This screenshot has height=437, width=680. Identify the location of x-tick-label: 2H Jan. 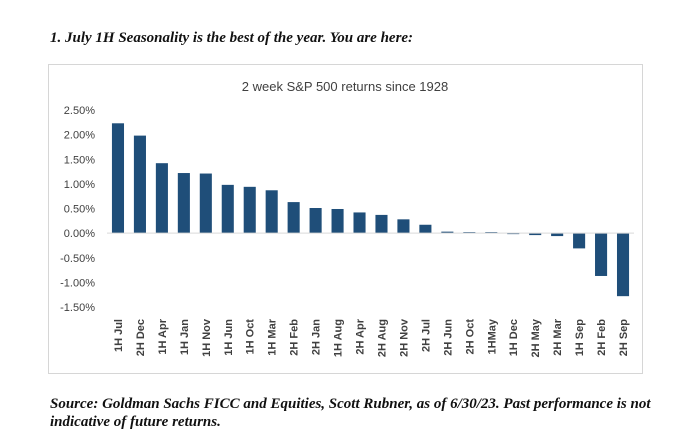
(317, 337).